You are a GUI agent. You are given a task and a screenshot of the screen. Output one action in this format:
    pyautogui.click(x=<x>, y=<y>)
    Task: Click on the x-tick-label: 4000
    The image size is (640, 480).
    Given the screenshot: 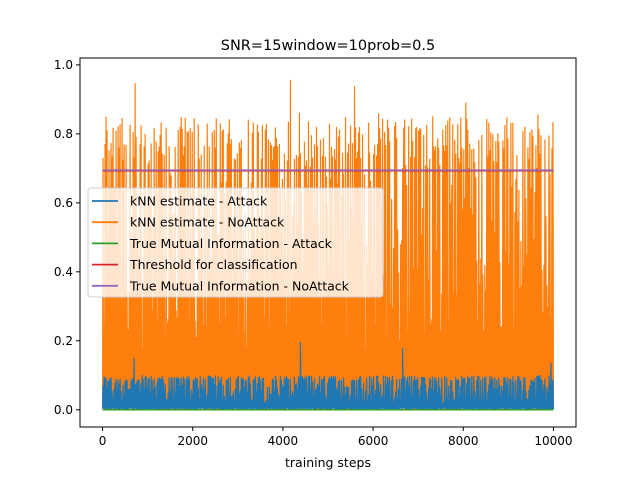 What is the action you would take?
    pyautogui.click(x=283, y=441)
    